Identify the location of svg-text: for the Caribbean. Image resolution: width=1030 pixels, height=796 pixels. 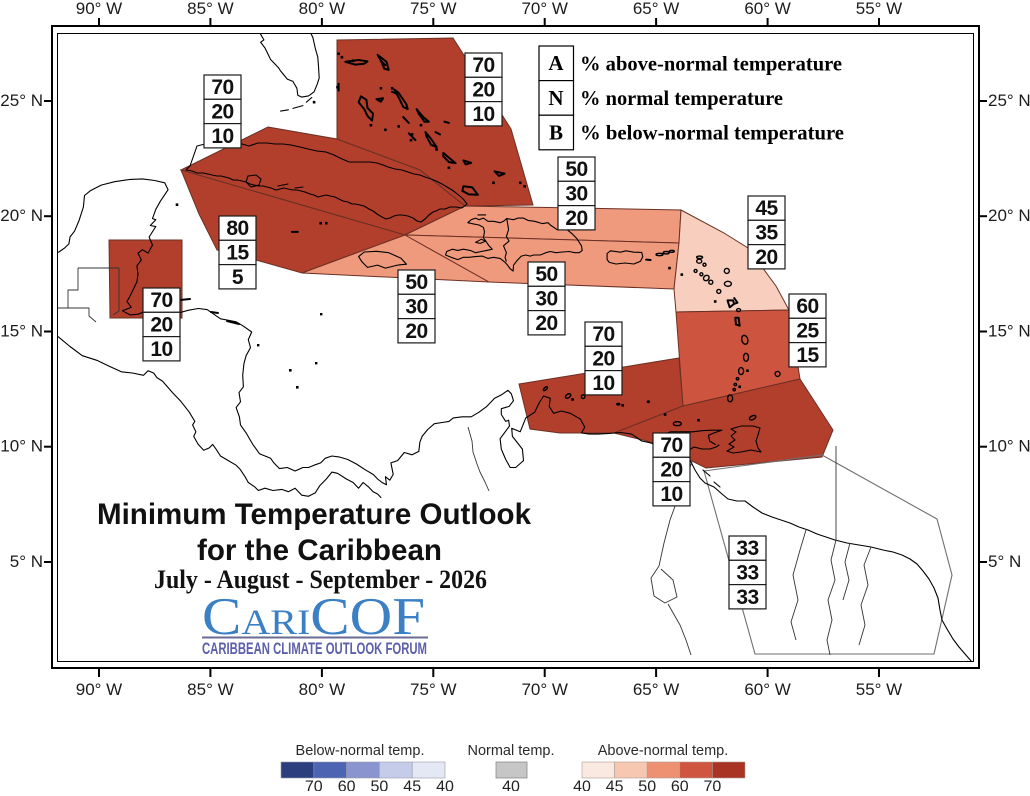
(319, 550).